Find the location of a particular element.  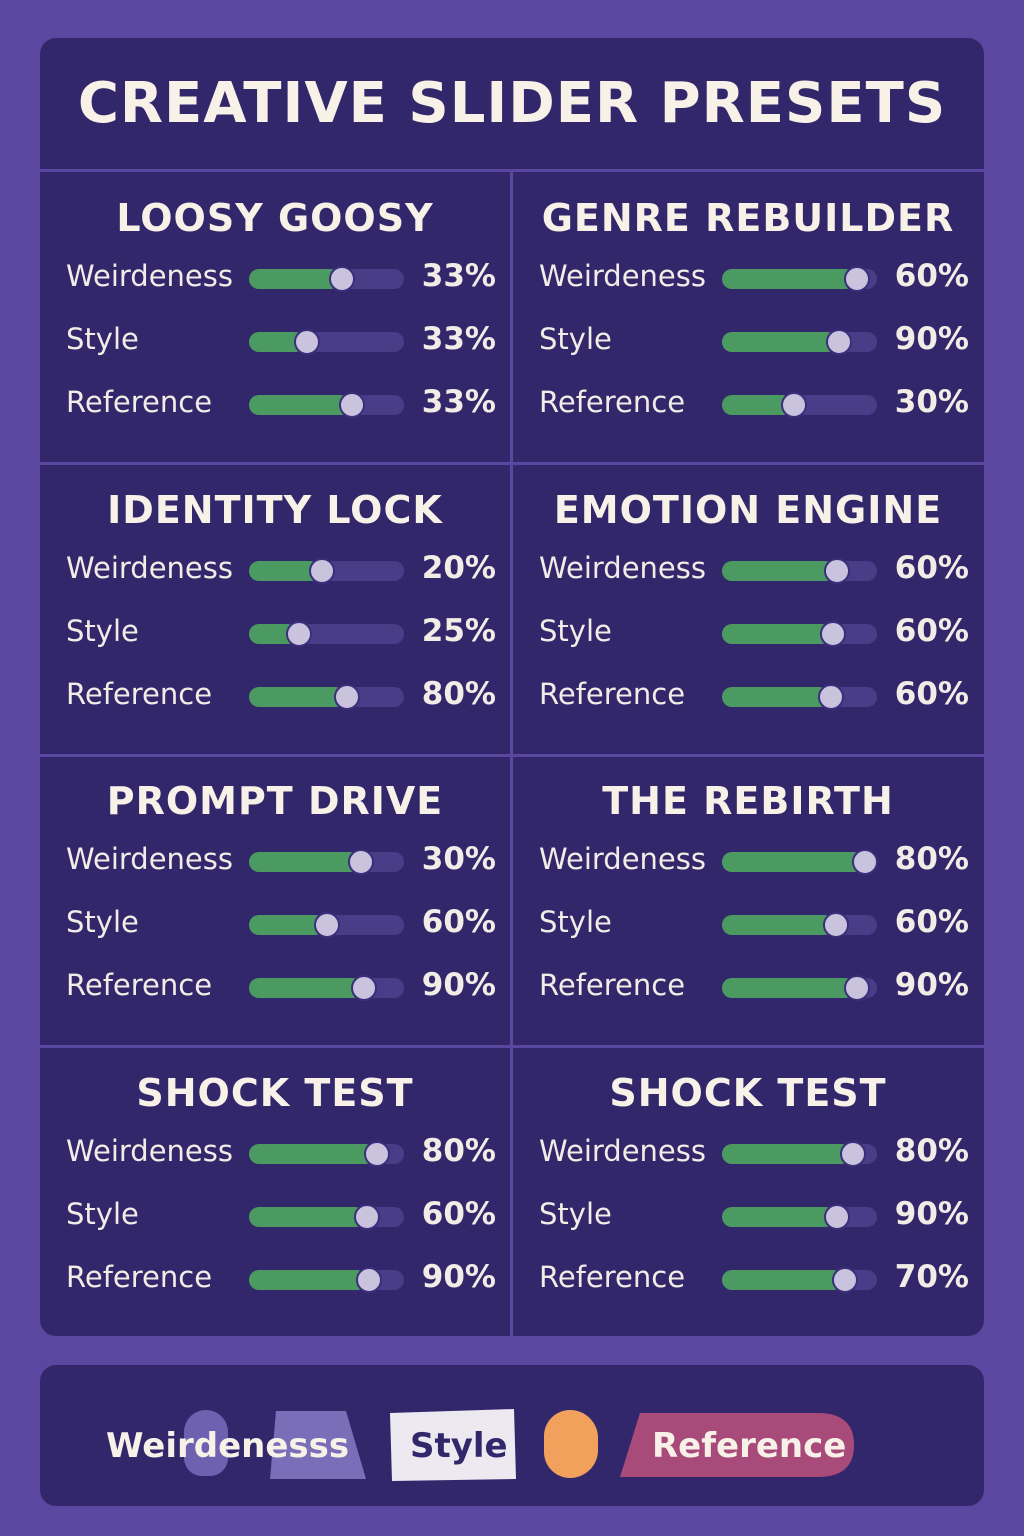

preset-title: GENRE REBUILDER is located at coordinates (748, 218).